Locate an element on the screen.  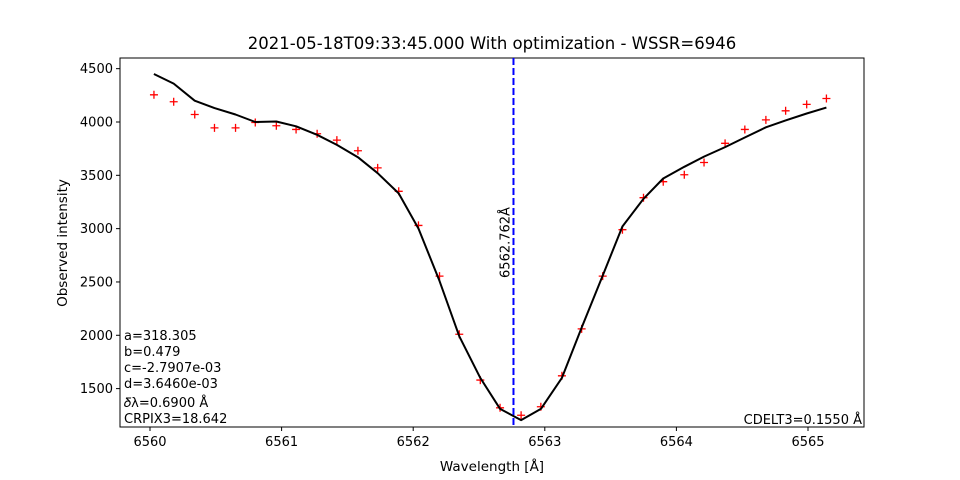
x-axis-label: Wavelength [Å] is located at coordinates (492, 466).